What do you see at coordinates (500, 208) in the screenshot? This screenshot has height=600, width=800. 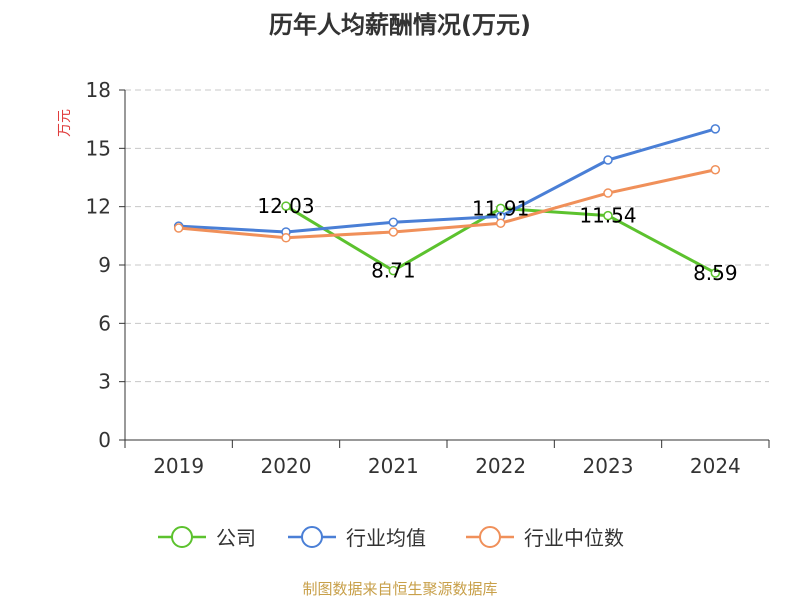 I see `data-label: 11.91` at bounding box center [500, 208].